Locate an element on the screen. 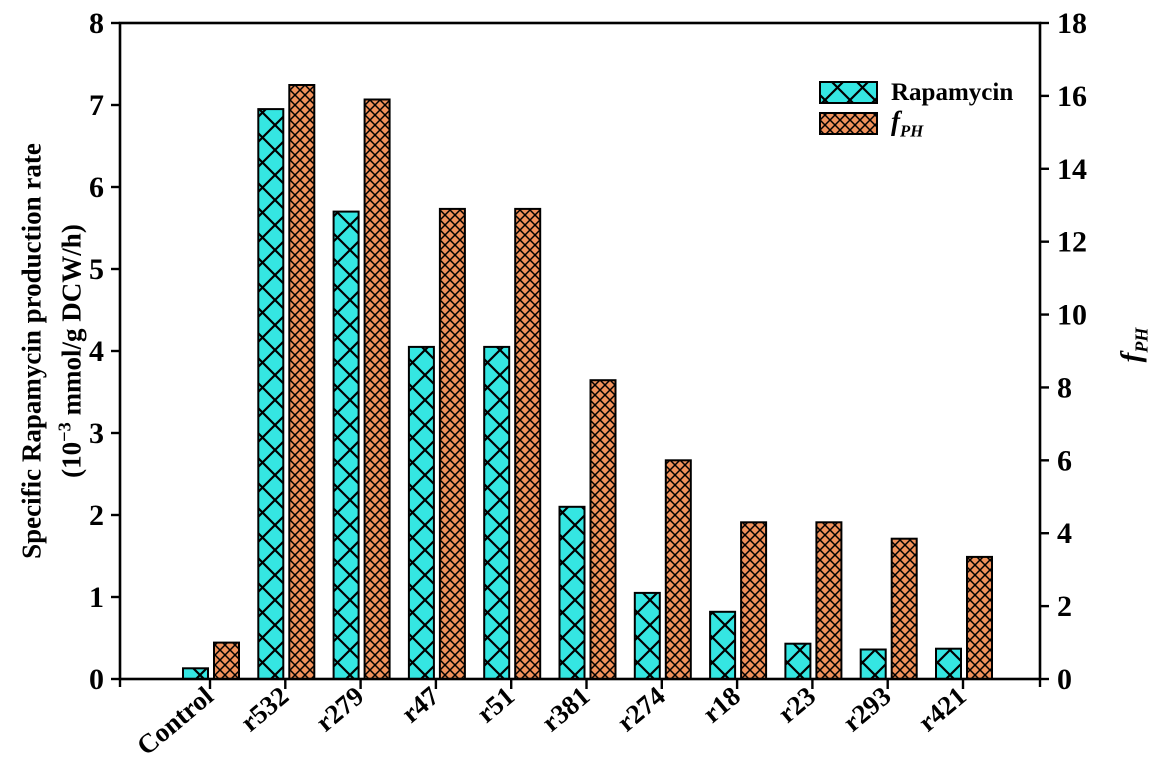 The image size is (1164, 768). bar-fph-r421 is located at coordinates (979, 618).